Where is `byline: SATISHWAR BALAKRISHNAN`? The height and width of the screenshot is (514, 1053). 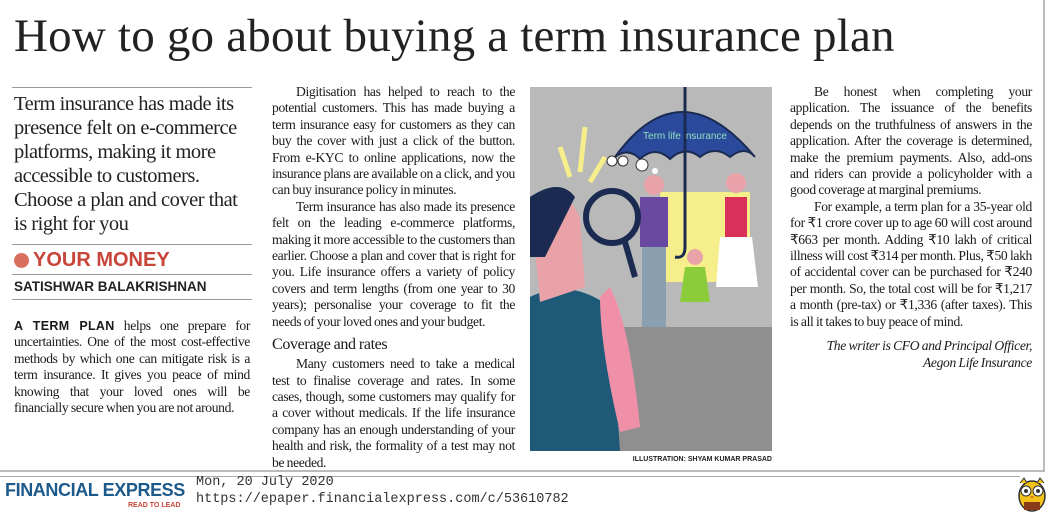 byline: SATISHWAR BALAKRISHNAN is located at coordinates (110, 286).